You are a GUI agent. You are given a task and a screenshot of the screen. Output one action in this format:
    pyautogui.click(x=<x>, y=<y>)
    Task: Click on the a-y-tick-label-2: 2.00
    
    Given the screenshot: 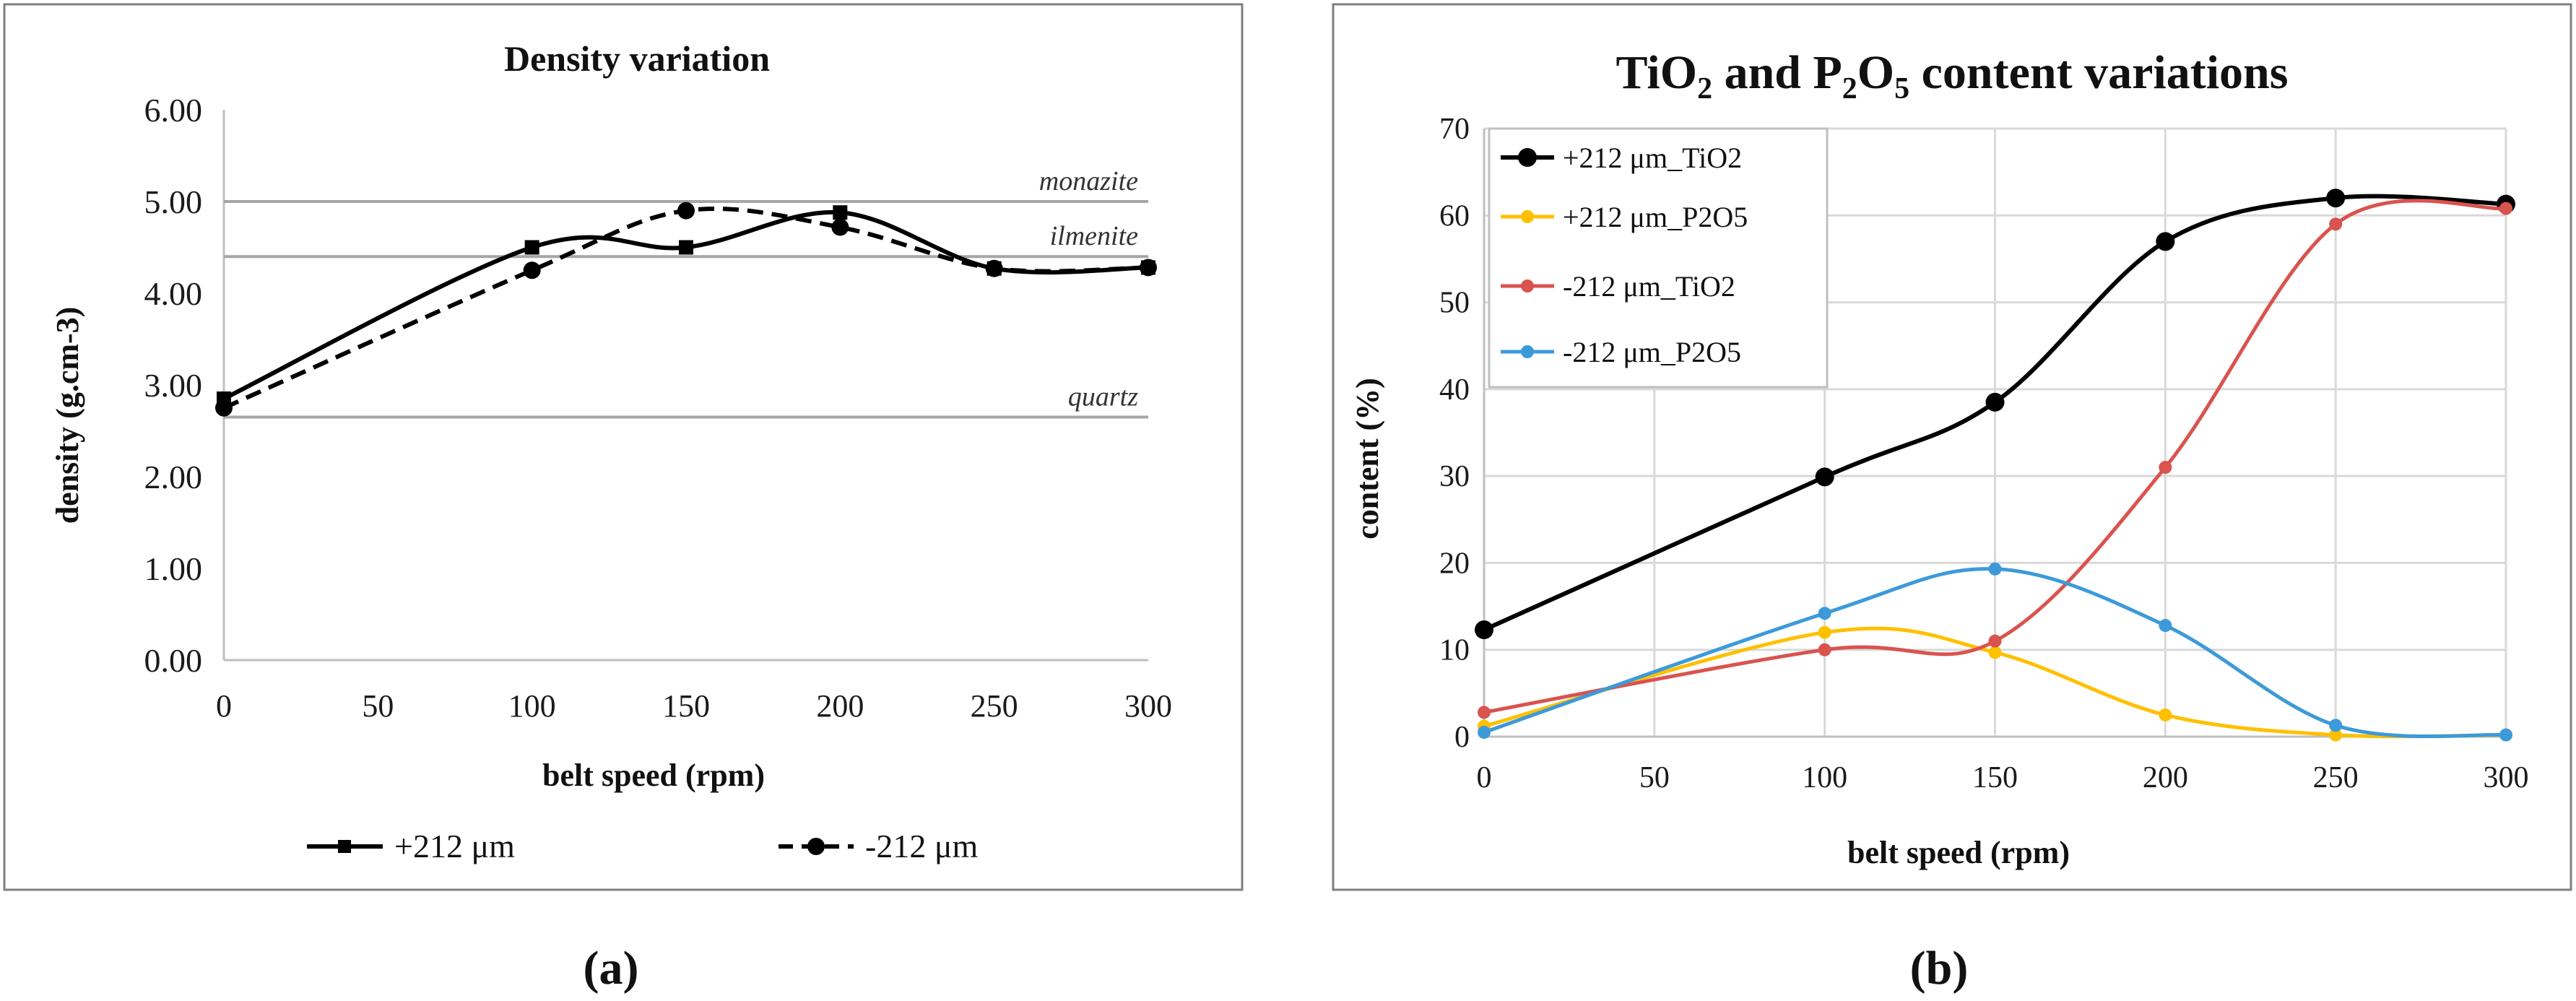 What is the action you would take?
    pyautogui.click(x=173, y=477)
    